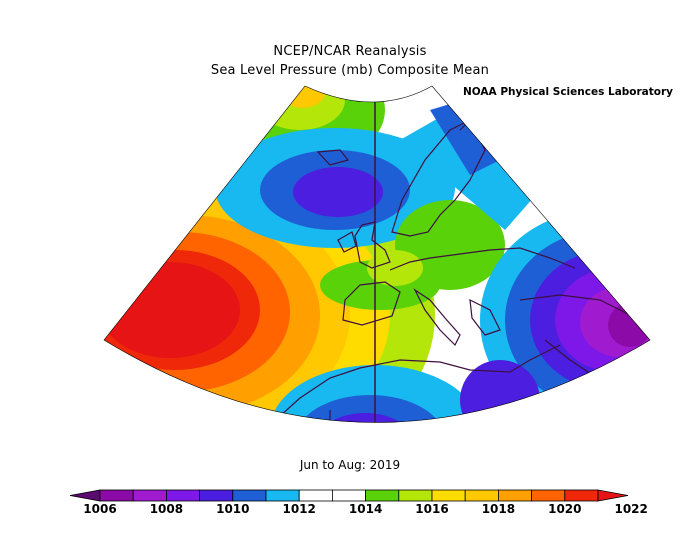 The image size is (700, 542). I want to click on colorbar-low-arrow, so click(85, 495).